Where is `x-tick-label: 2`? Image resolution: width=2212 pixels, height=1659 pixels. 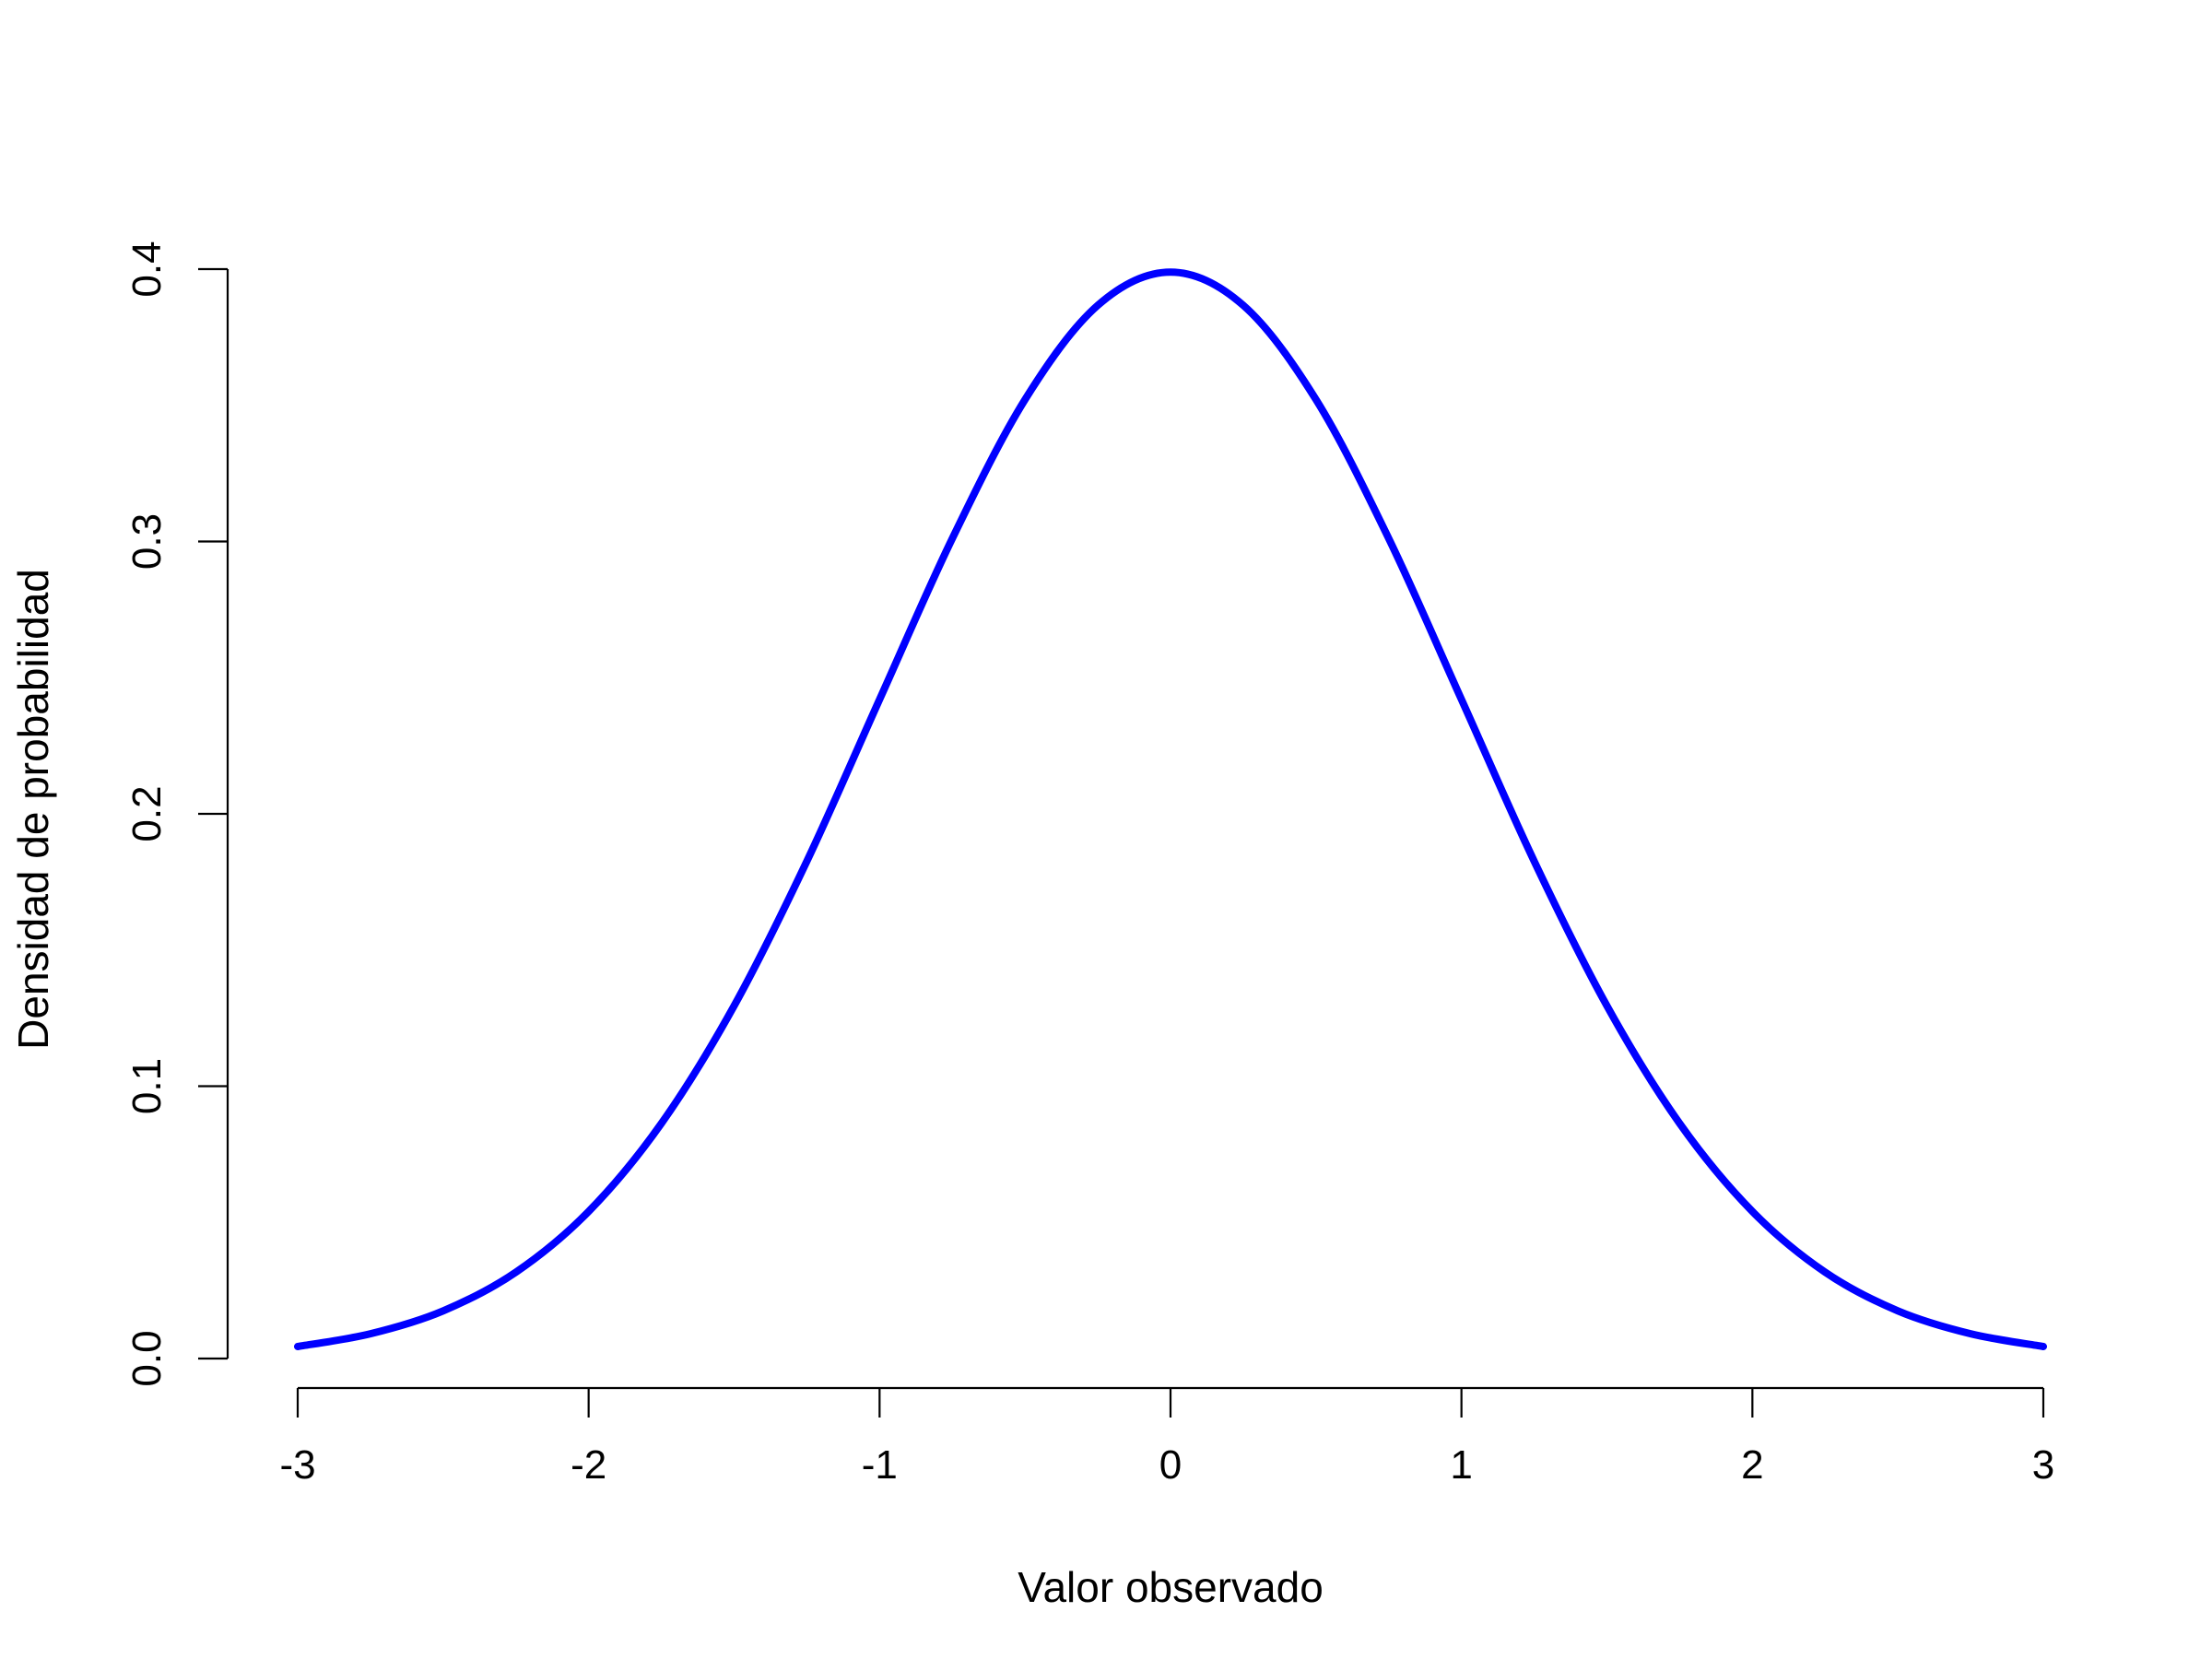
x-tick-label: 2 is located at coordinates (1752, 1465).